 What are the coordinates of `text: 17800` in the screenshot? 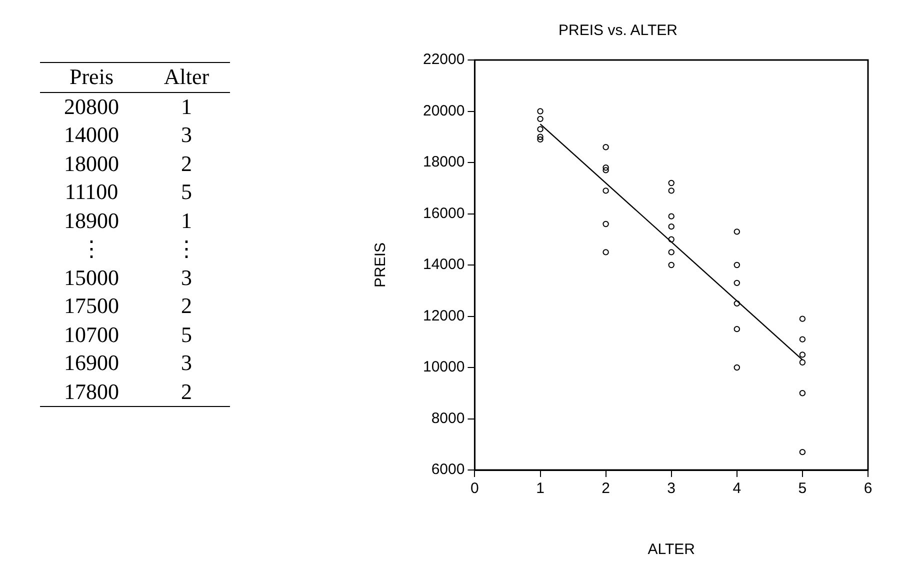 It's located at (91, 392).